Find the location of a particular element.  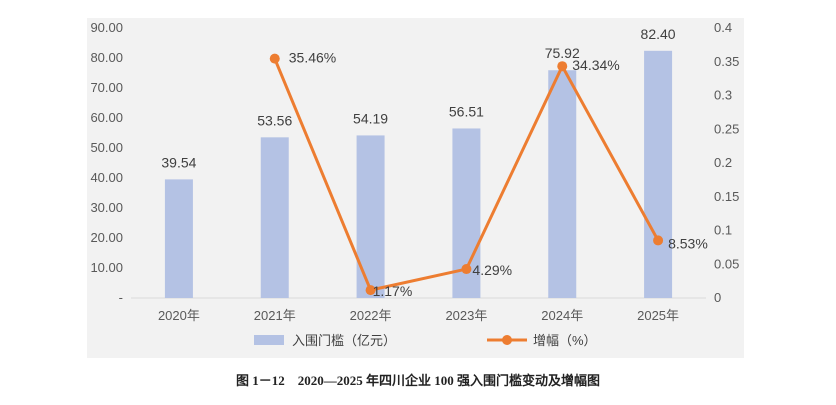

y-right-tick-label: 0.3 is located at coordinates (723, 95).